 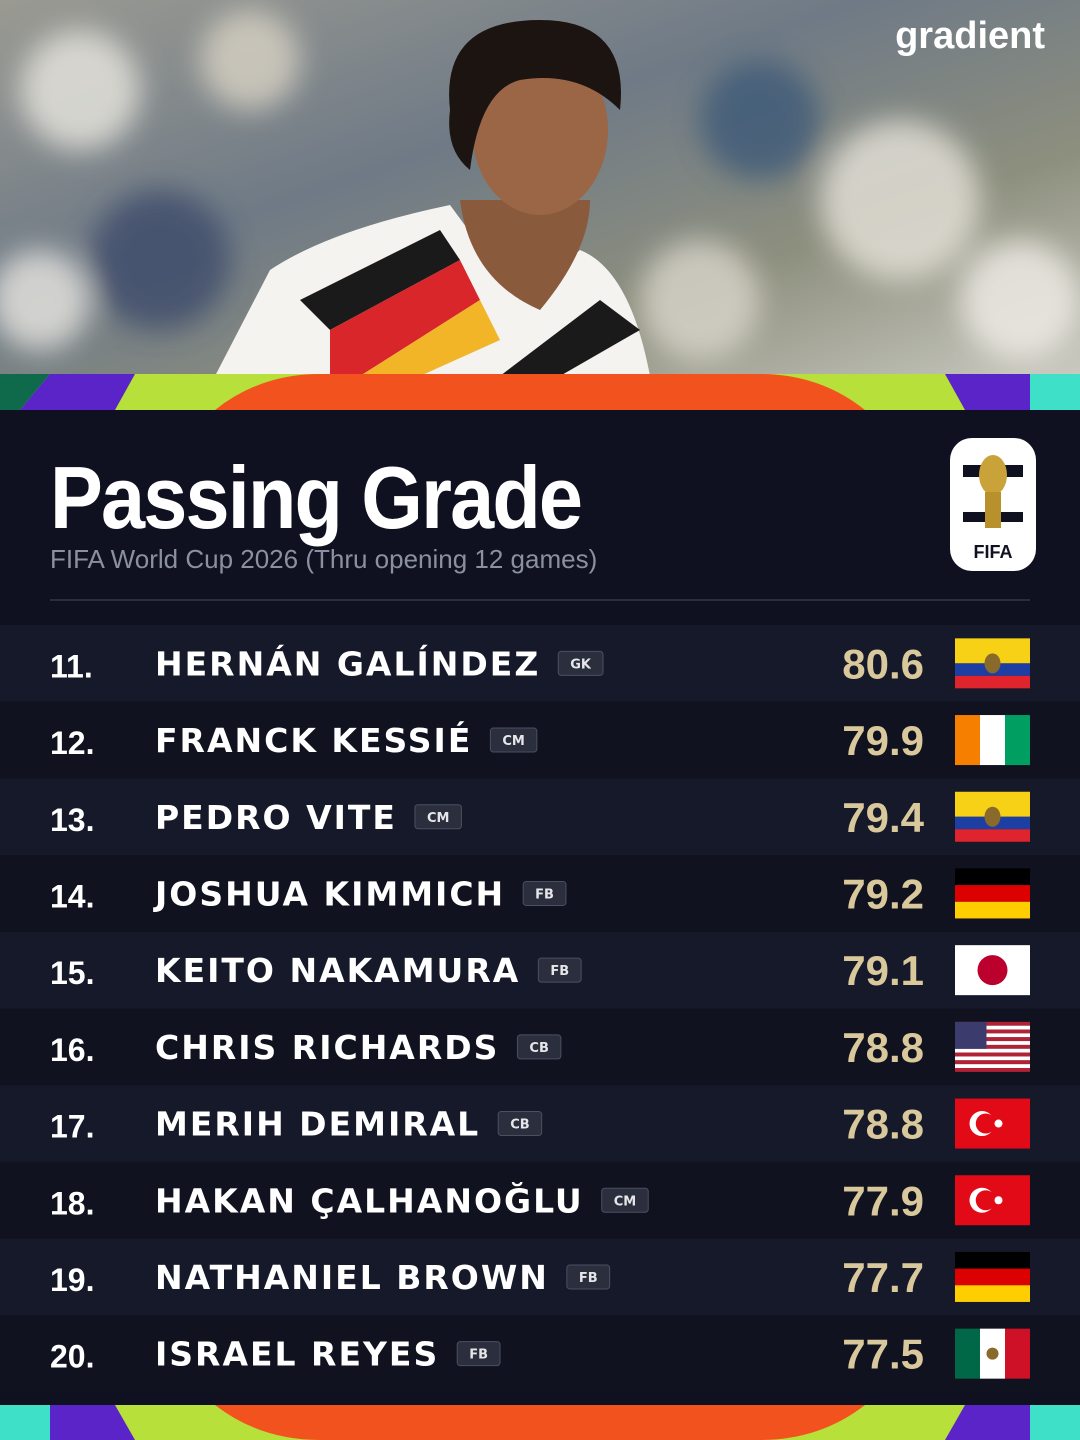 What do you see at coordinates (72, 820) in the screenshot?
I see `rank: 13.` at bounding box center [72, 820].